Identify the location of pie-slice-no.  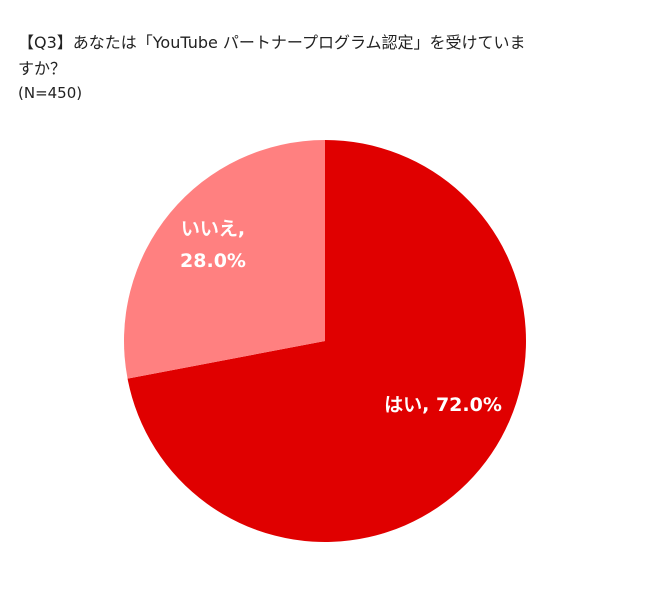
(224, 259).